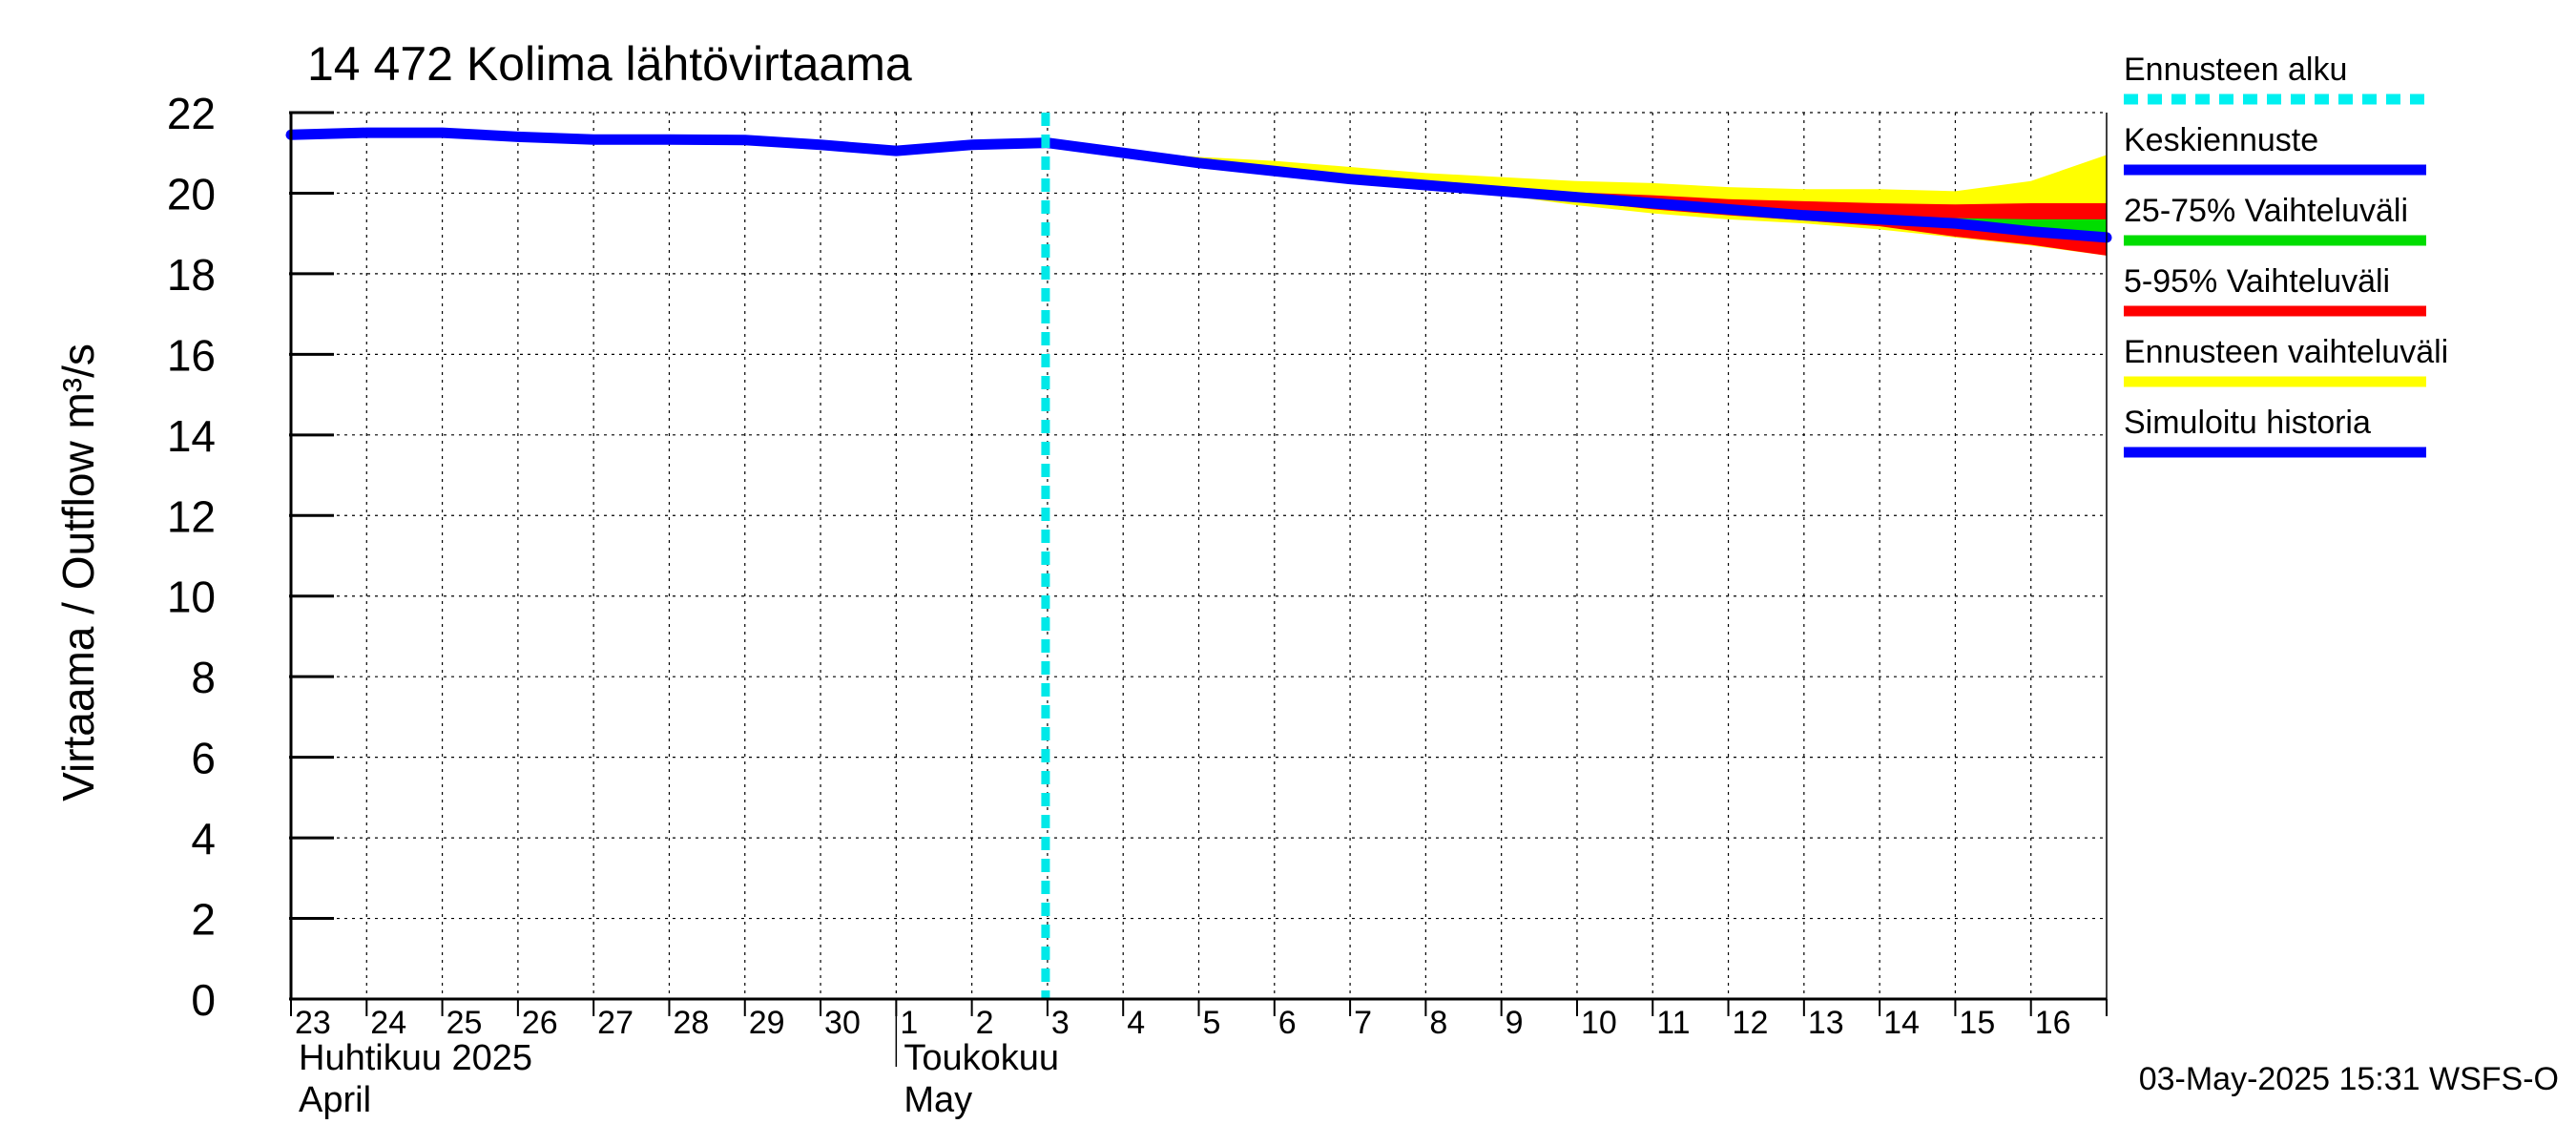 The height and width of the screenshot is (1145, 2576). I want to click on y-tick-label: 20, so click(191, 194).